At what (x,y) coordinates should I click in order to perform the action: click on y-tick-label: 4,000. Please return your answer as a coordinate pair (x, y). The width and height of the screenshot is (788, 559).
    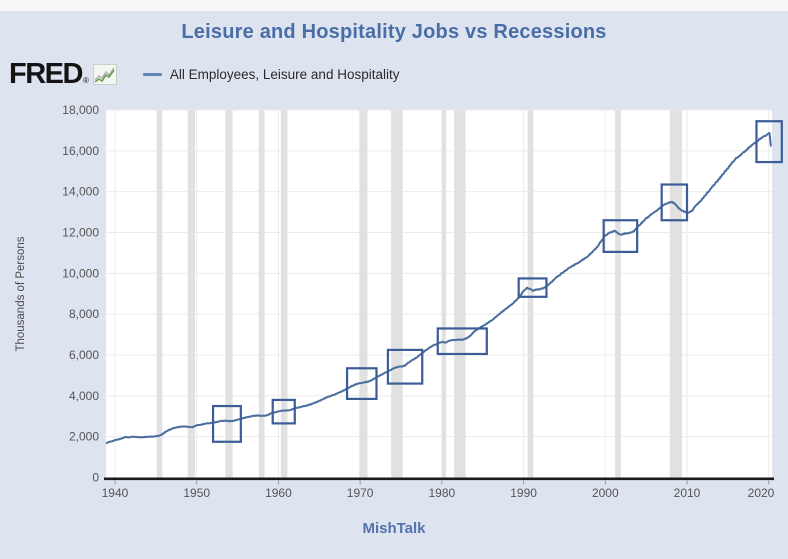
    Looking at the image, I should click on (84, 396).